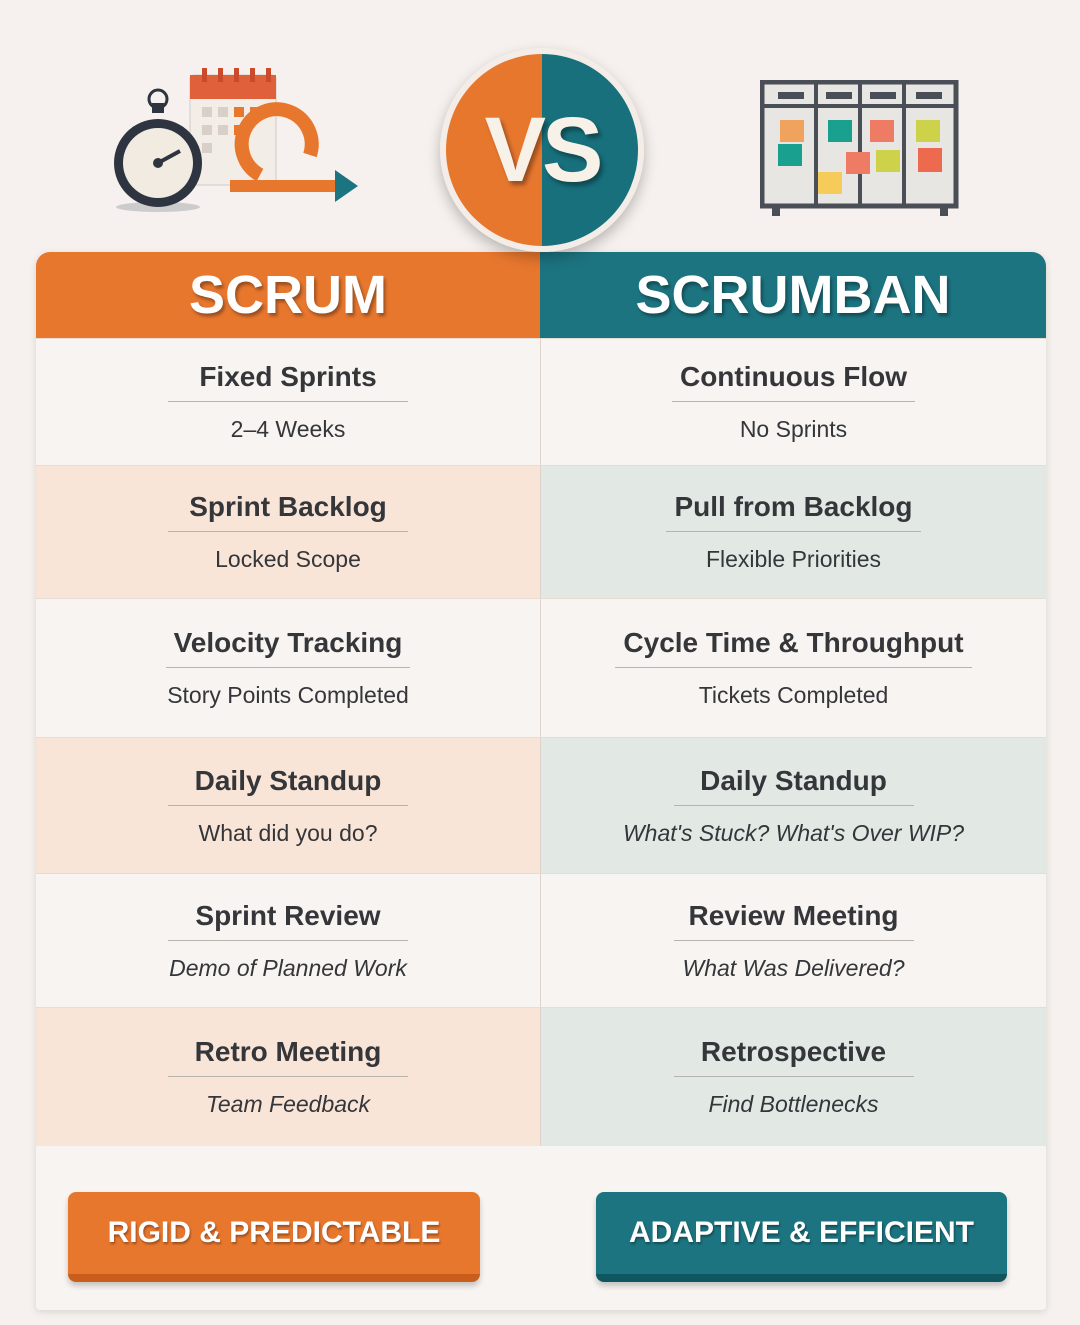  I want to click on adaptive-efficient-button: ADAPTIVE & EFFICIENT, so click(801, 1237).